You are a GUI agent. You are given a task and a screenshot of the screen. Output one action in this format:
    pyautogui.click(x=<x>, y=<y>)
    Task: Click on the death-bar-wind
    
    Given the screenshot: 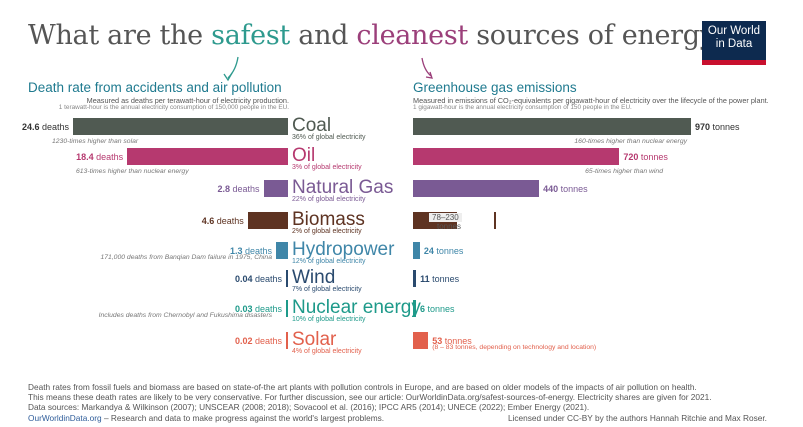 What is the action you would take?
    pyautogui.click(x=287, y=278)
    